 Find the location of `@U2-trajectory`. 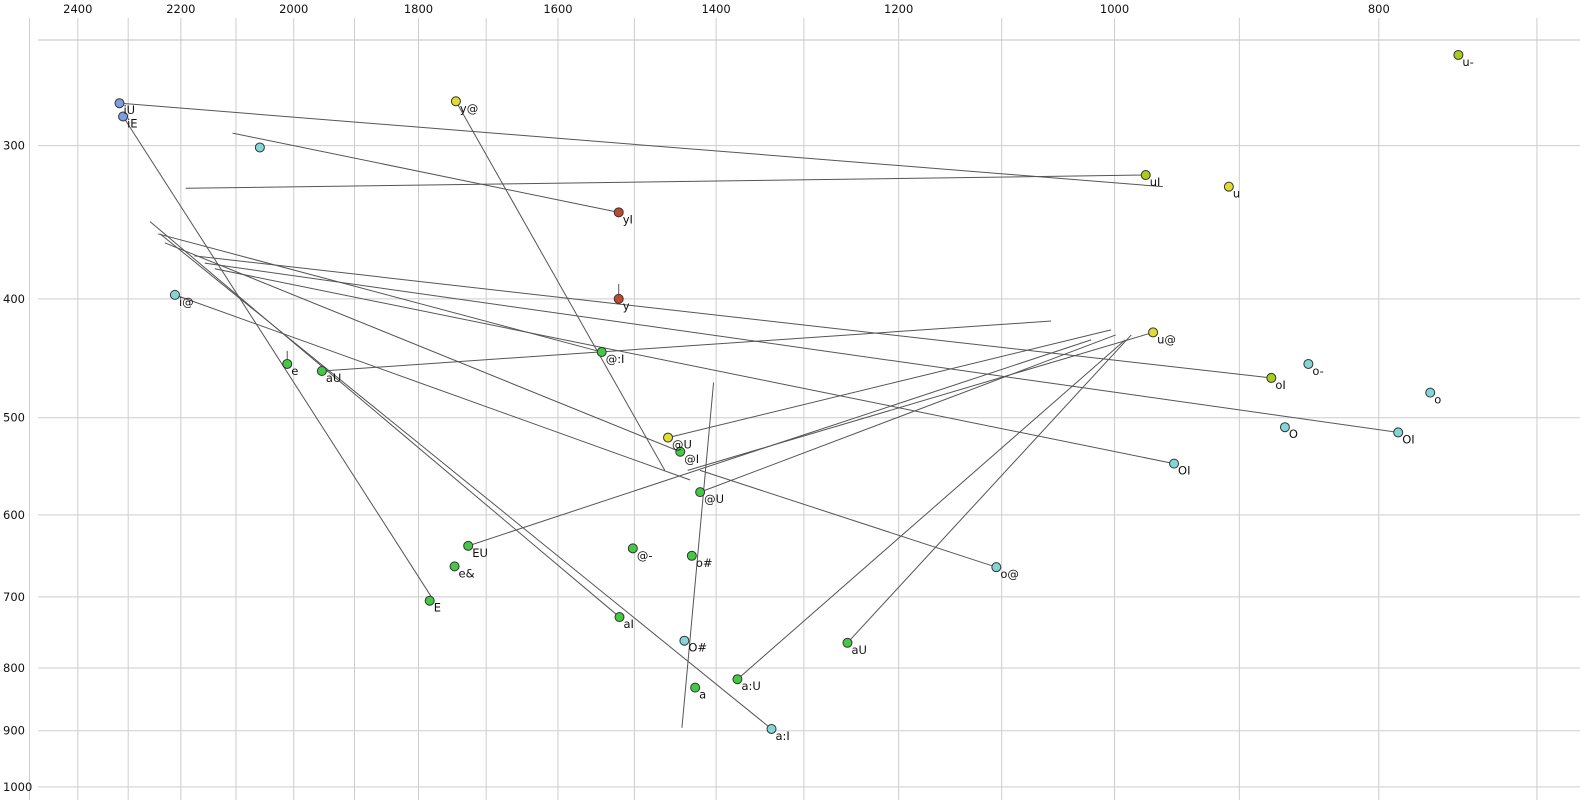

@U2-trajectory is located at coordinates (907, 413).